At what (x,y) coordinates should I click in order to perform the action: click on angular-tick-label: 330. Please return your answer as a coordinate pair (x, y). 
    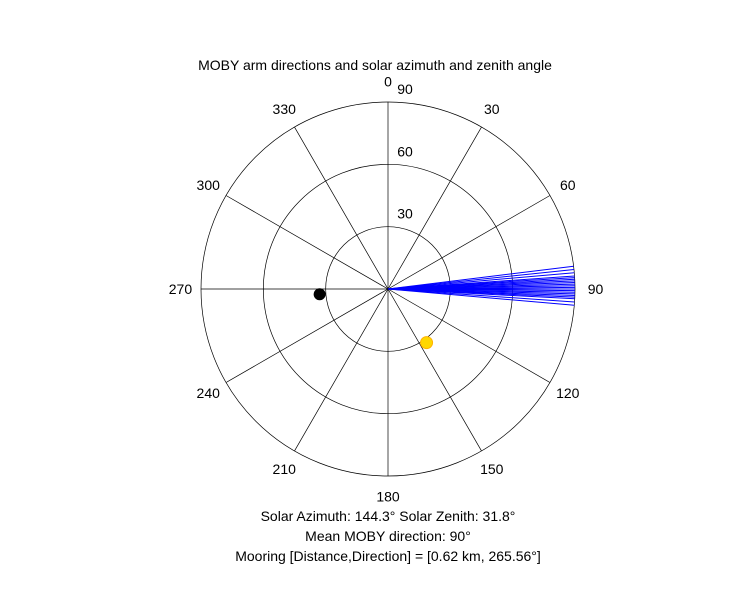
    Looking at the image, I should click on (285, 109).